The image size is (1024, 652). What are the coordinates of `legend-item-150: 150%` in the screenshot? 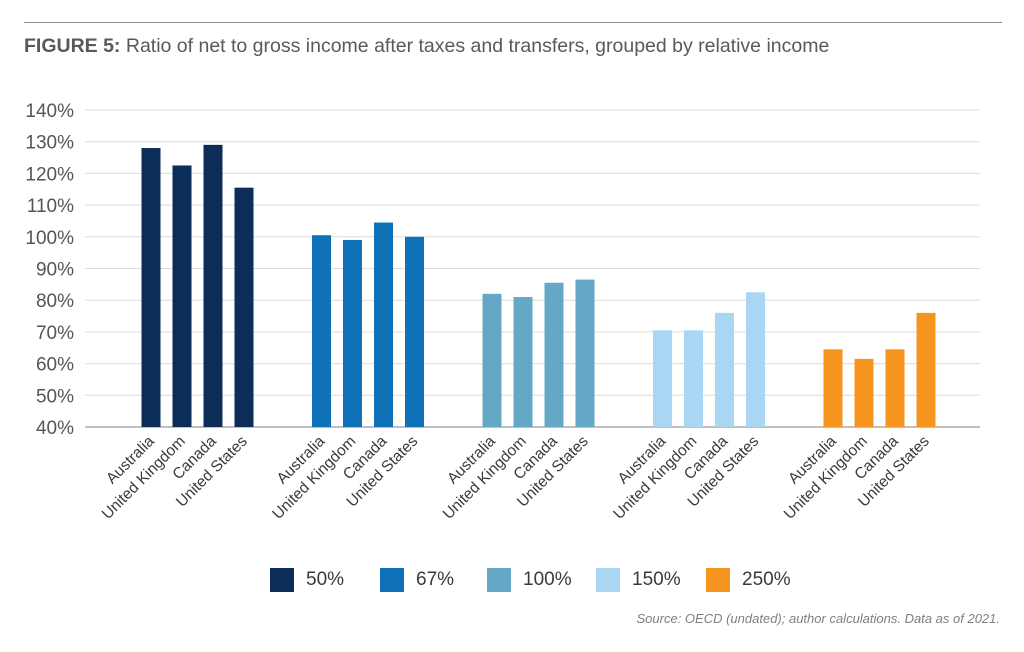 It's located at (638, 580).